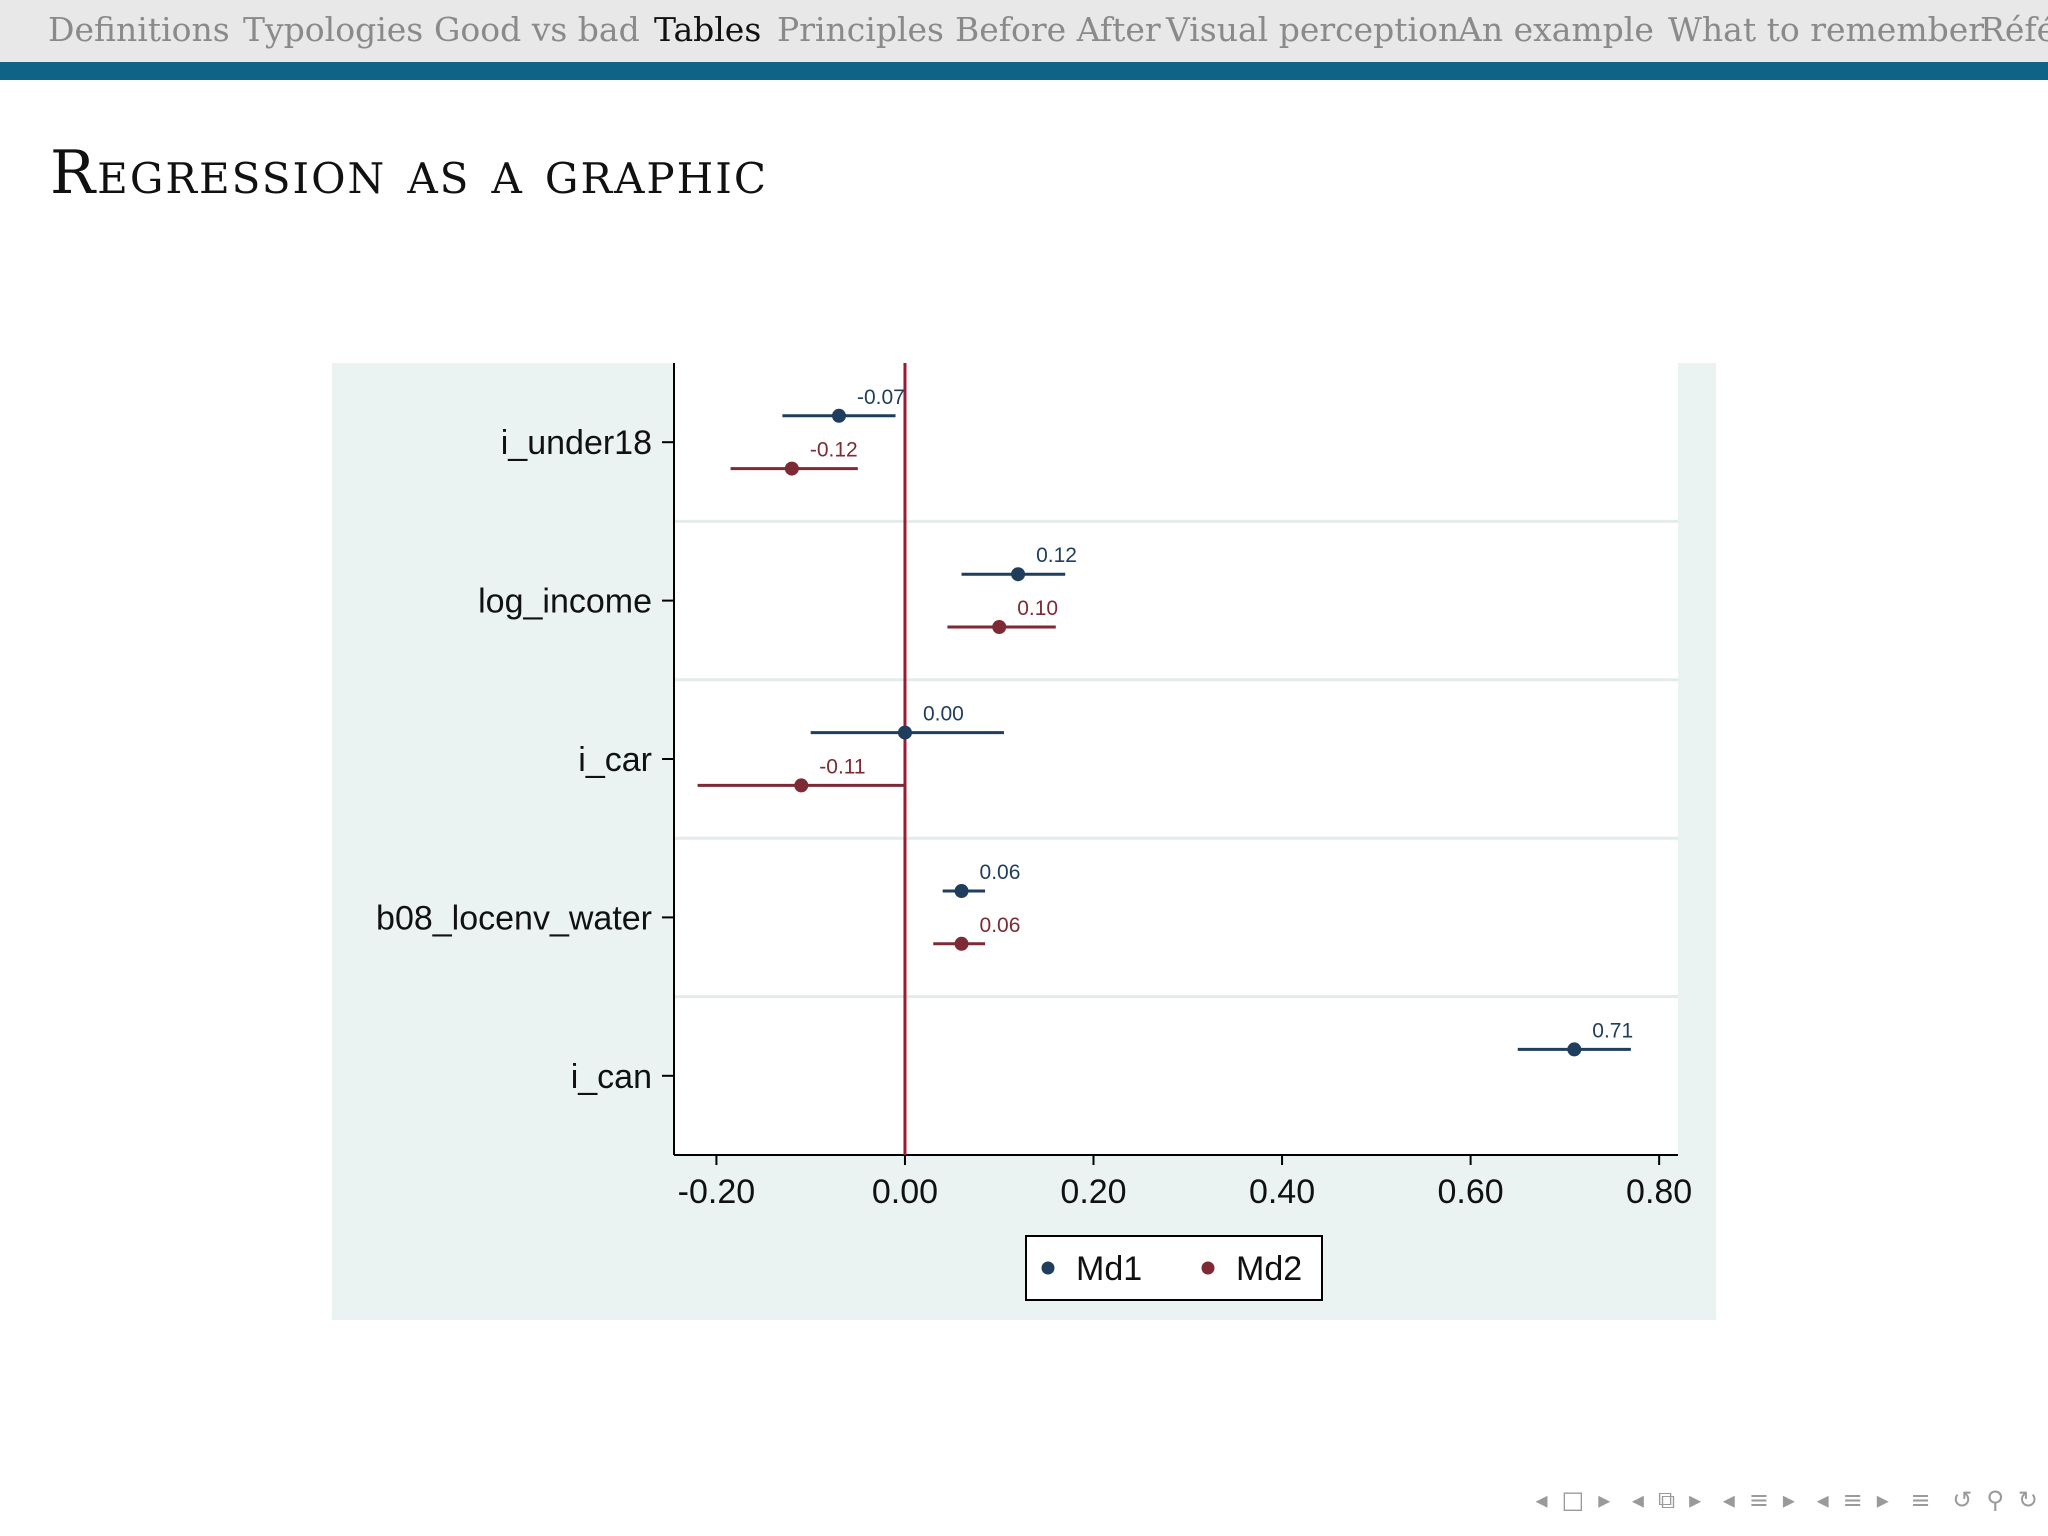 This screenshot has height=1536, width=2048. Describe the element at coordinates (1826, 29) in the screenshot. I see `nav-item-what-to-remember: What to remember` at that location.